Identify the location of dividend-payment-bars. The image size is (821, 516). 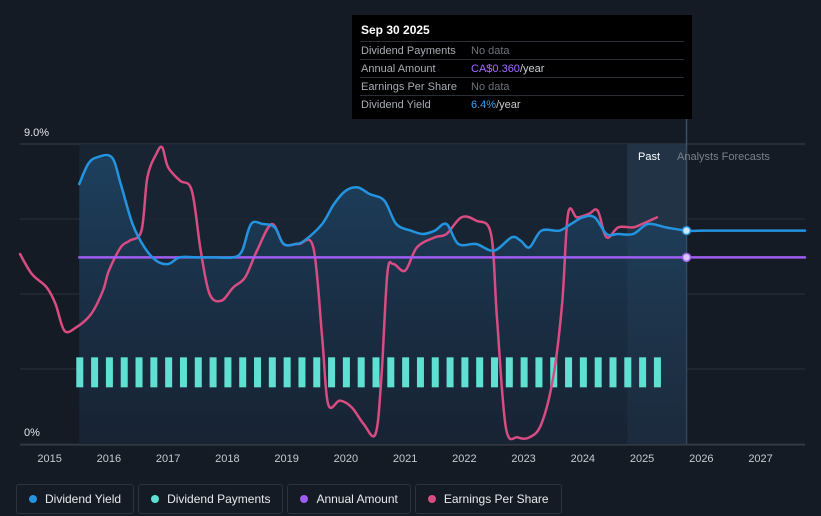
(368, 372).